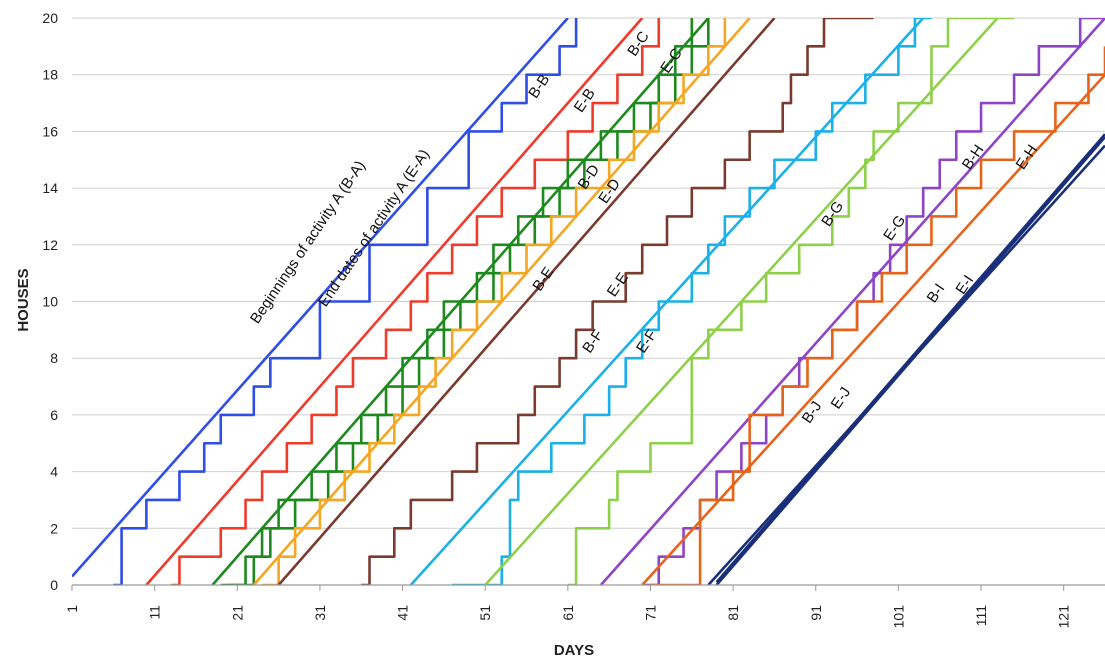 This screenshot has height=667, width=1105. Describe the element at coordinates (50, 245) in the screenshot. I see `y-tick-label: 12` at that location.